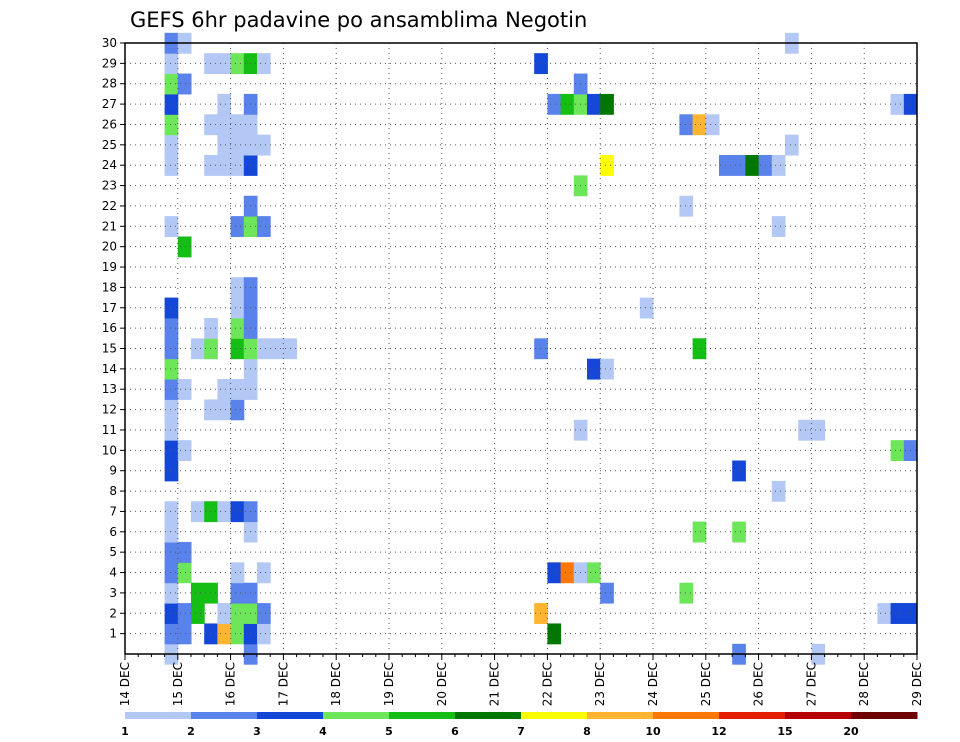 This screenshot has width=960, height=742. I want to click on x-tick-label: 23 DEC, so click(600, 684).